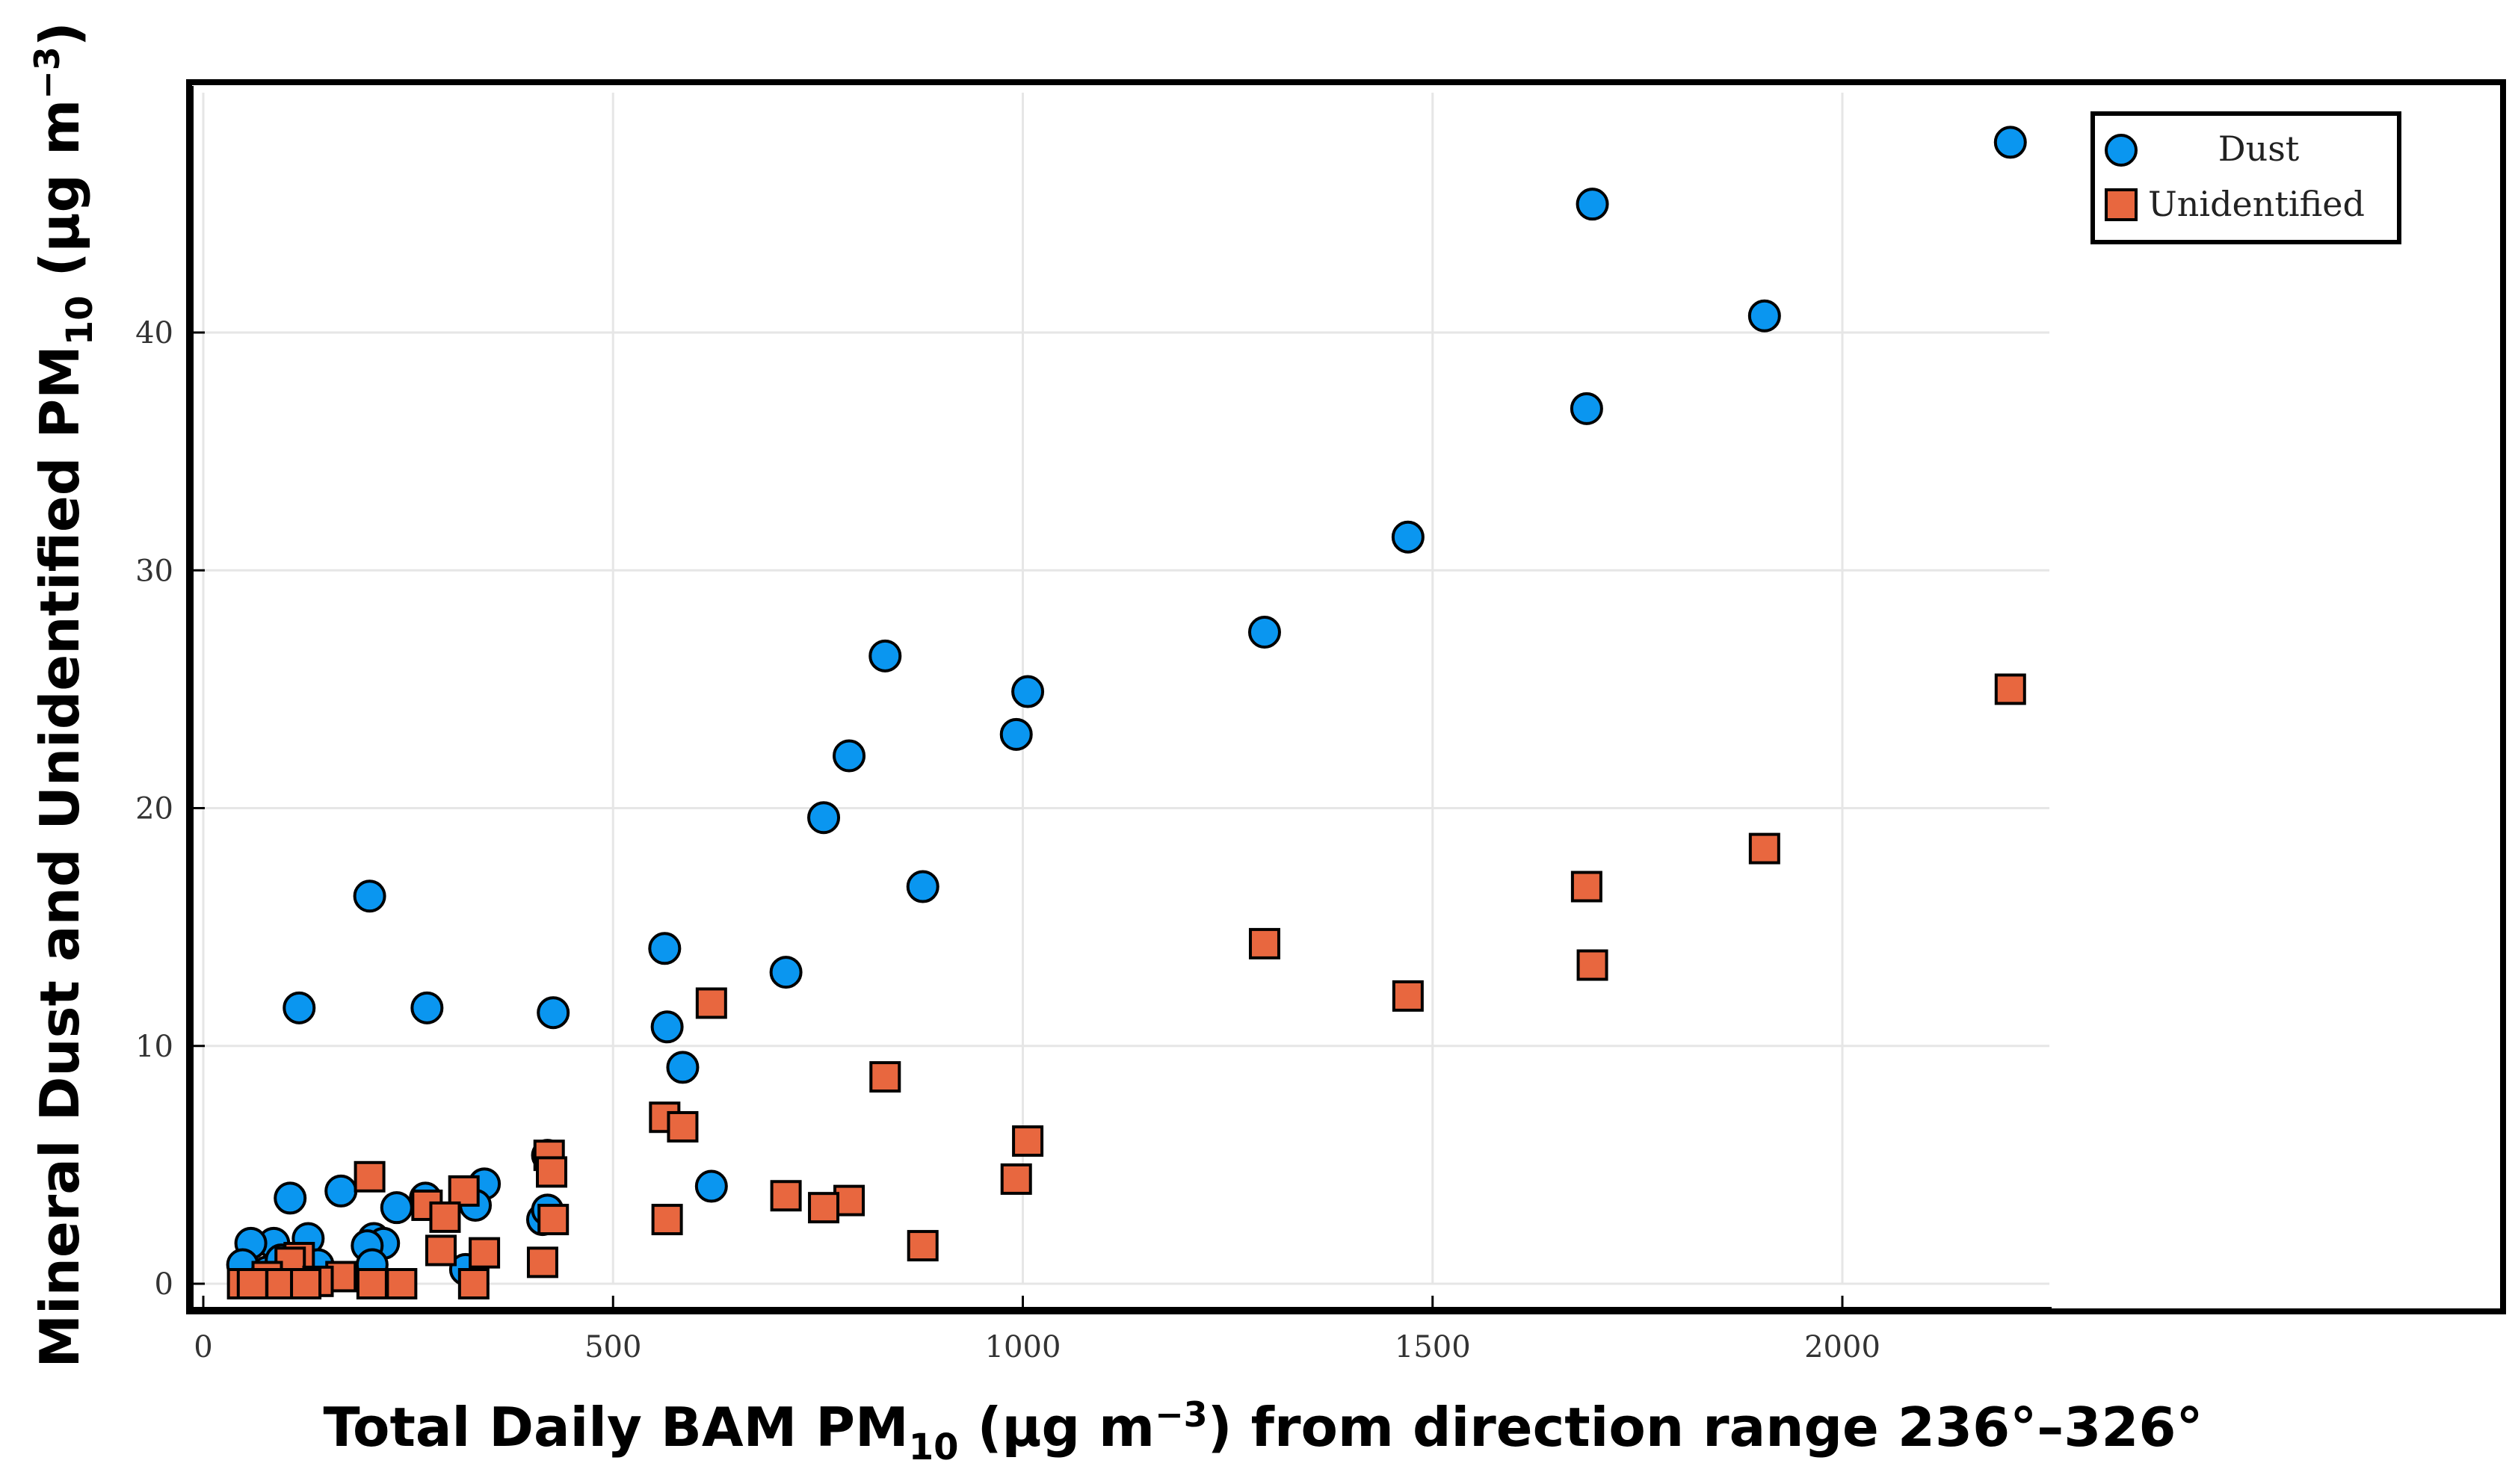 This screenshot has width=2518, height=1484. Describe the element at coordinates (934, 1447) in the screenshot. I see `x-label-subscript: 10` at that location.